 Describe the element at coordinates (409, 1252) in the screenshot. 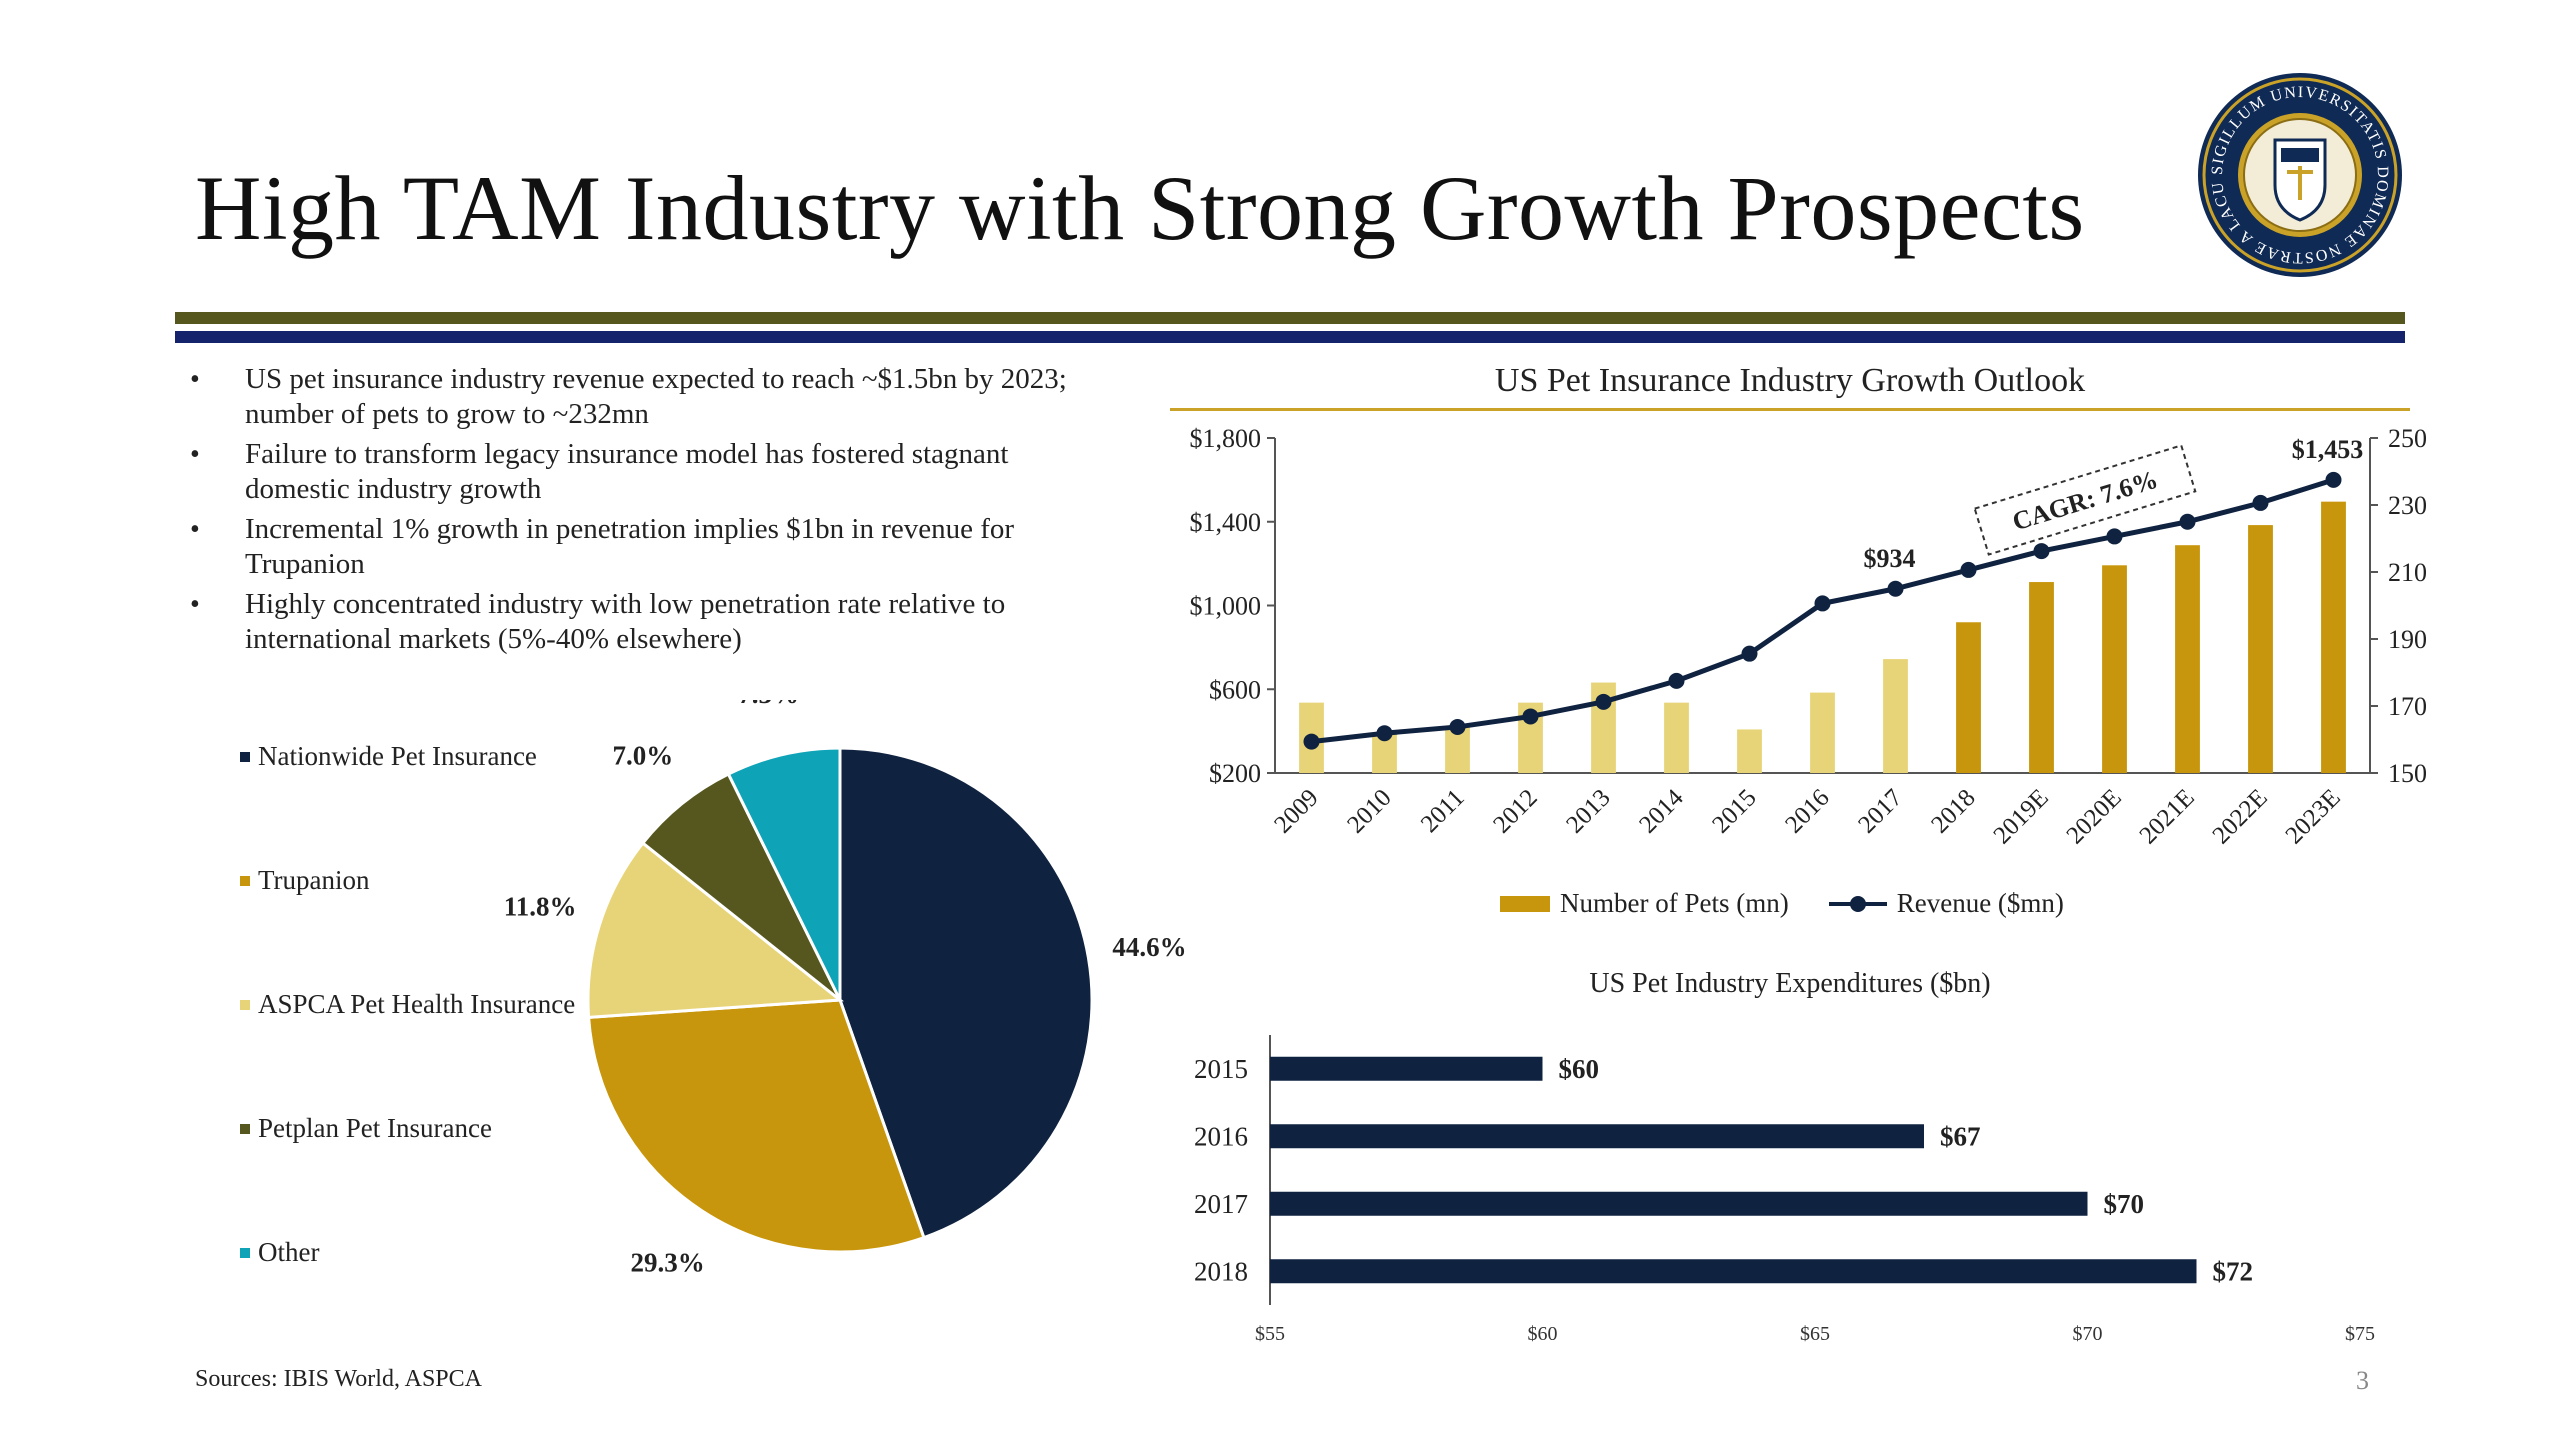

I see `pie-legend-item: Other` at that location.